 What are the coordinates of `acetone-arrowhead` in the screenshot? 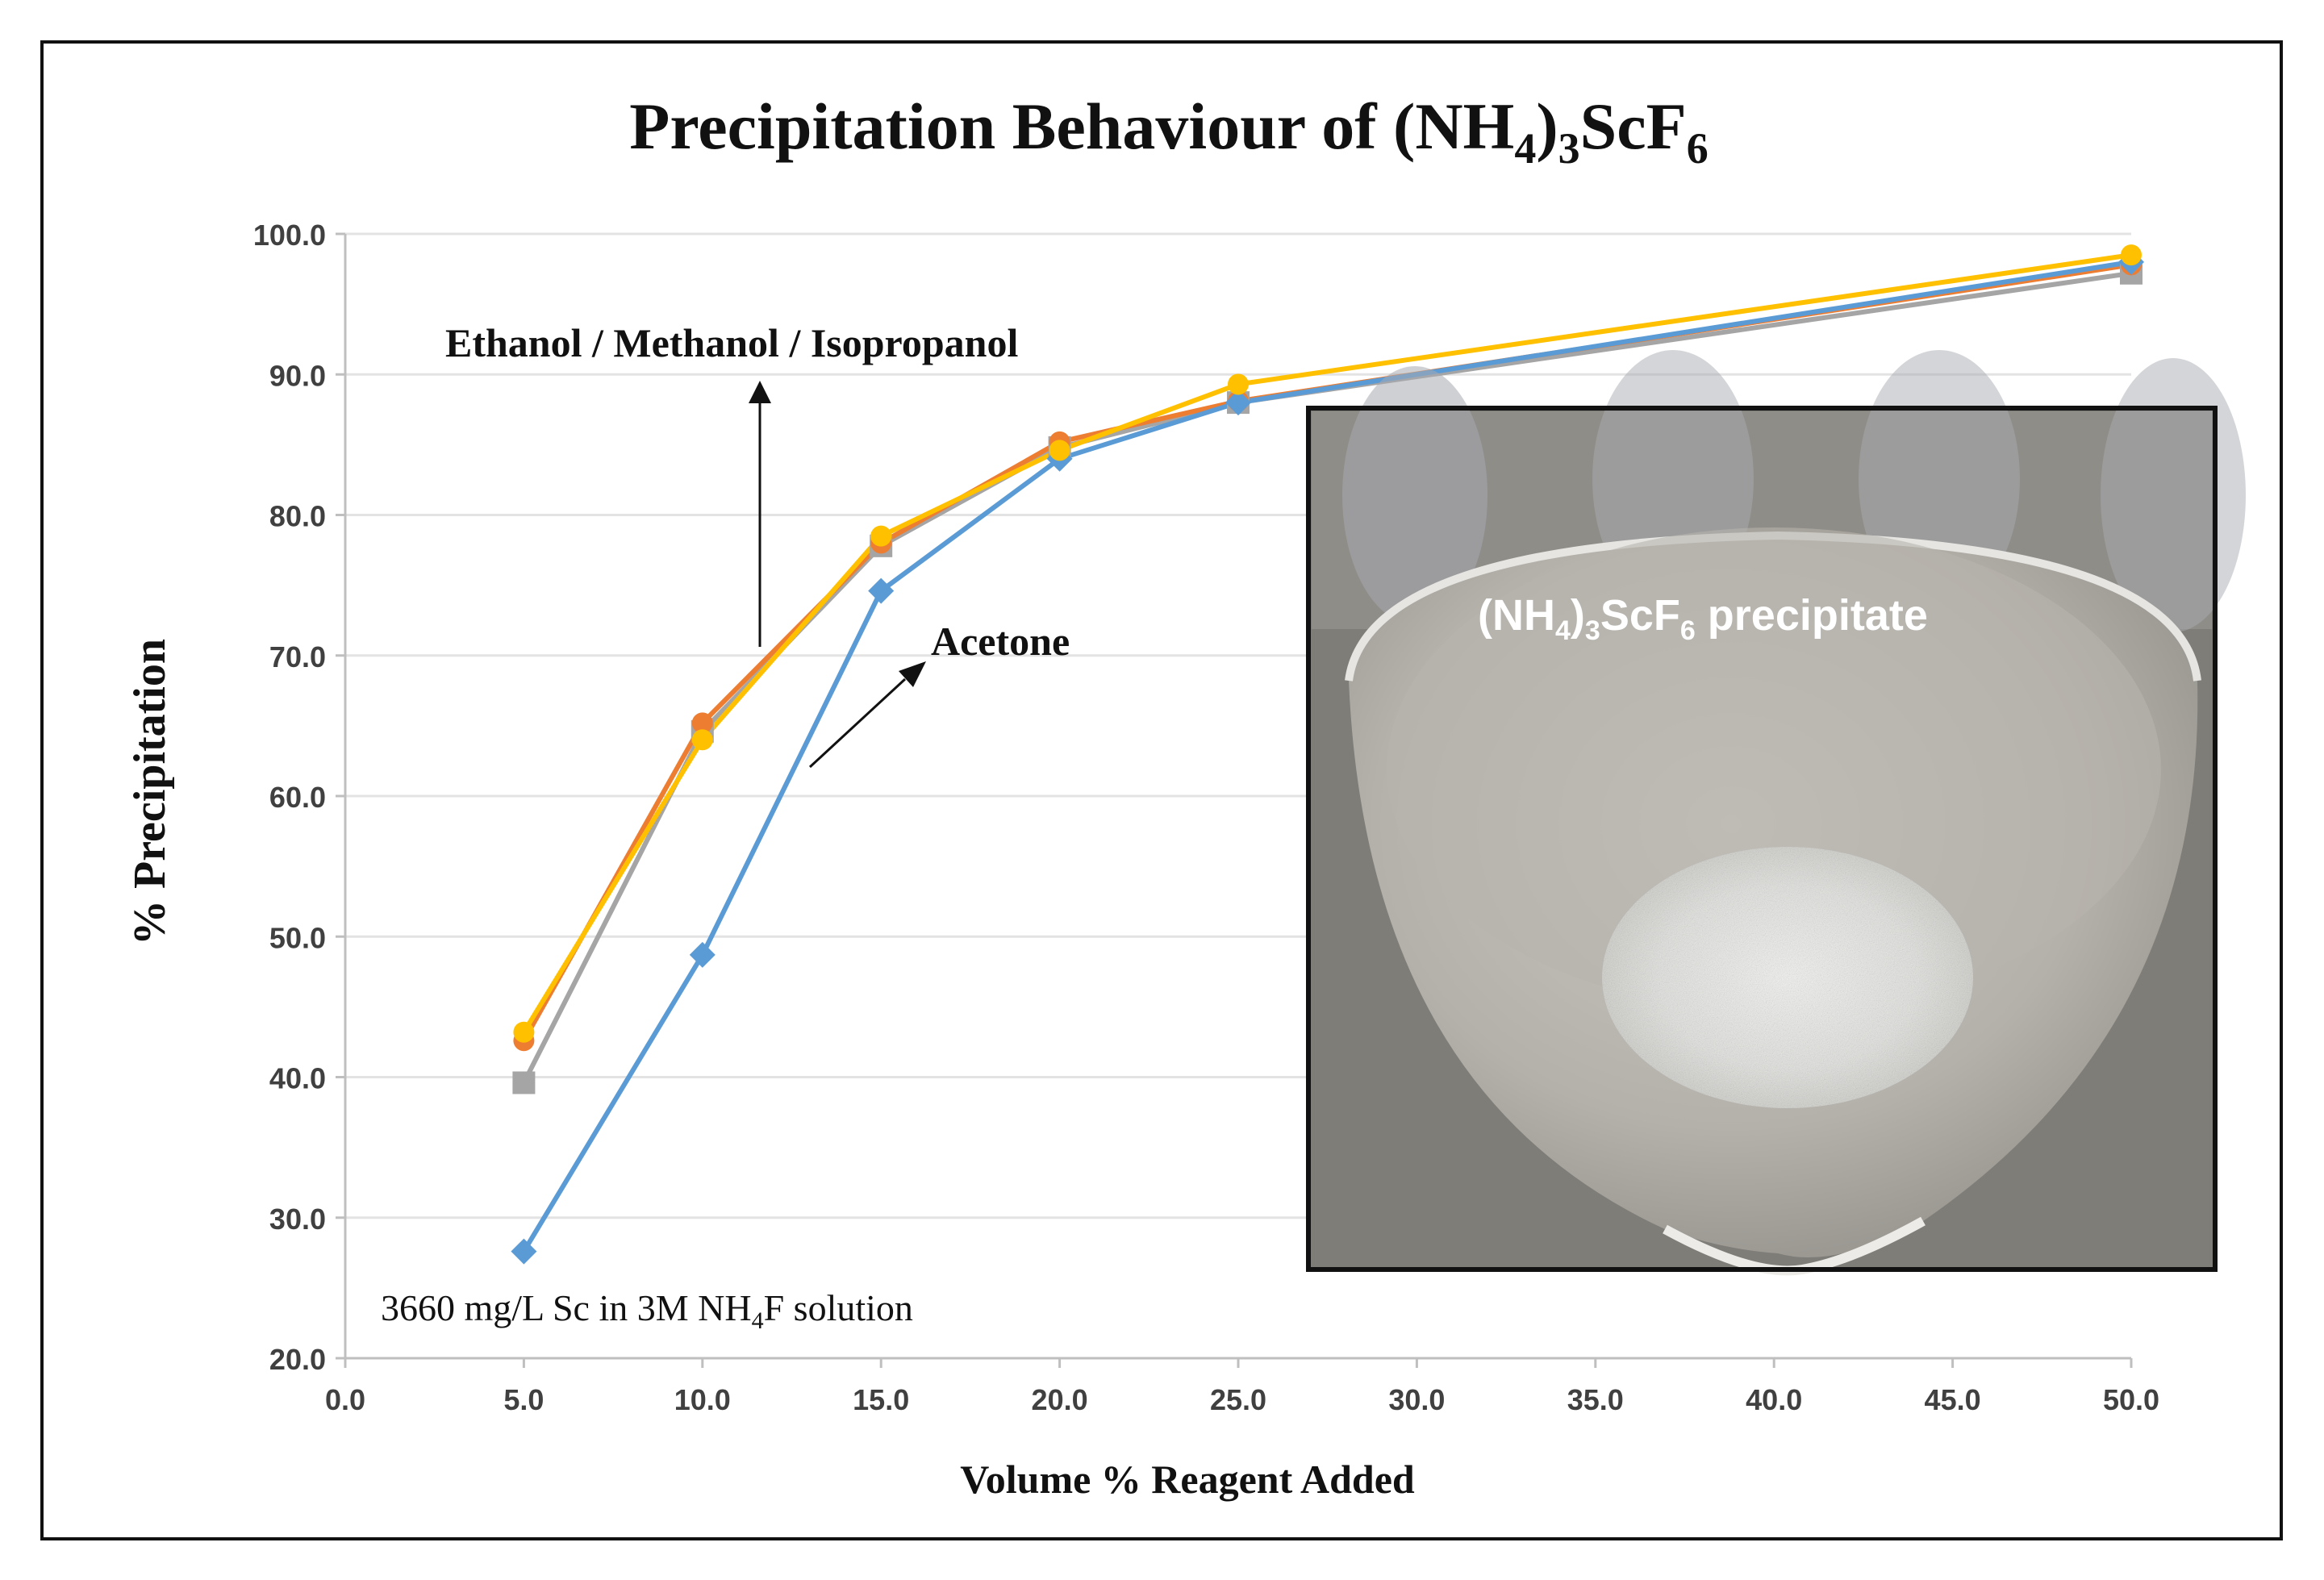 It's located at (912, 674).